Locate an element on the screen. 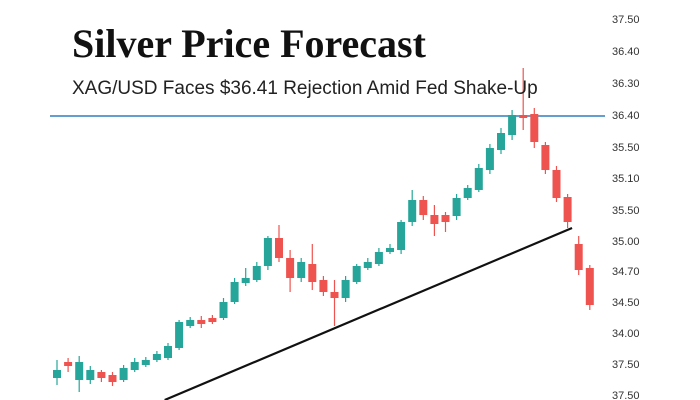 This screenshot has width=700, height=400. y-tick-label: 34.50 is located at coordinates (626, 303).